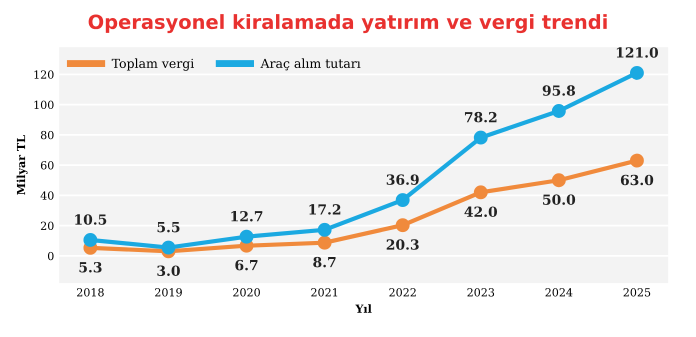 The width and height of the screenshot is (696, 337). I want to click on x-tick-label: 2020, so click(246, 292).